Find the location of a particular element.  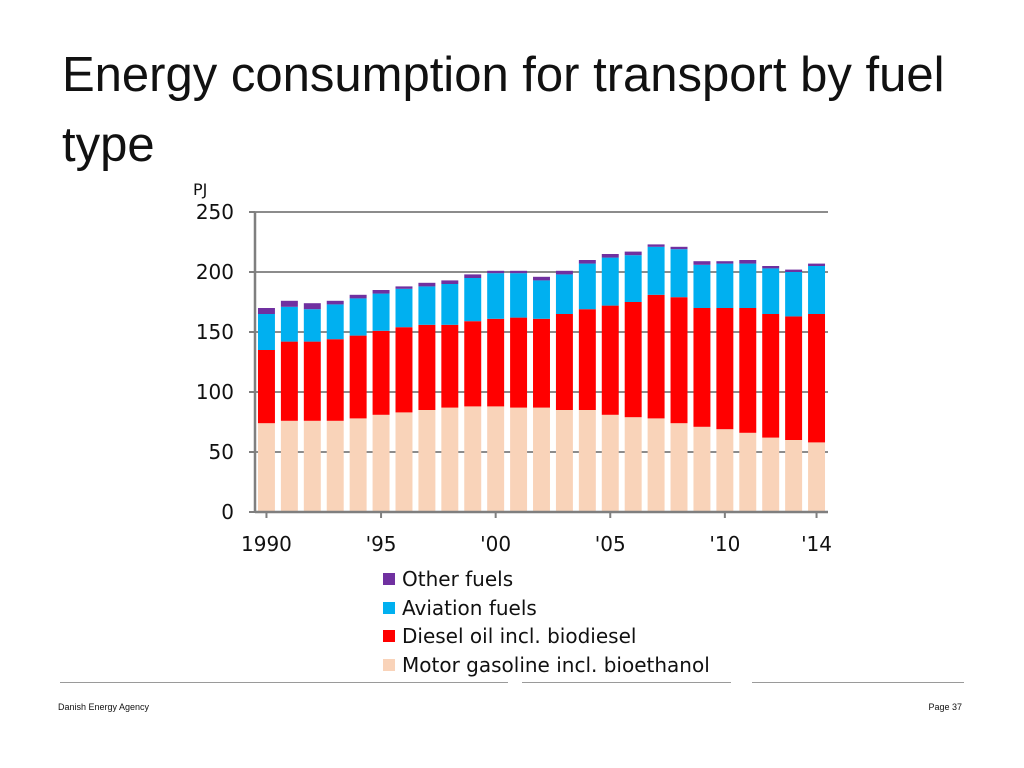

bar-2004-motor-gasoline-incl-bioethanol is located at coordinates (587, 461).